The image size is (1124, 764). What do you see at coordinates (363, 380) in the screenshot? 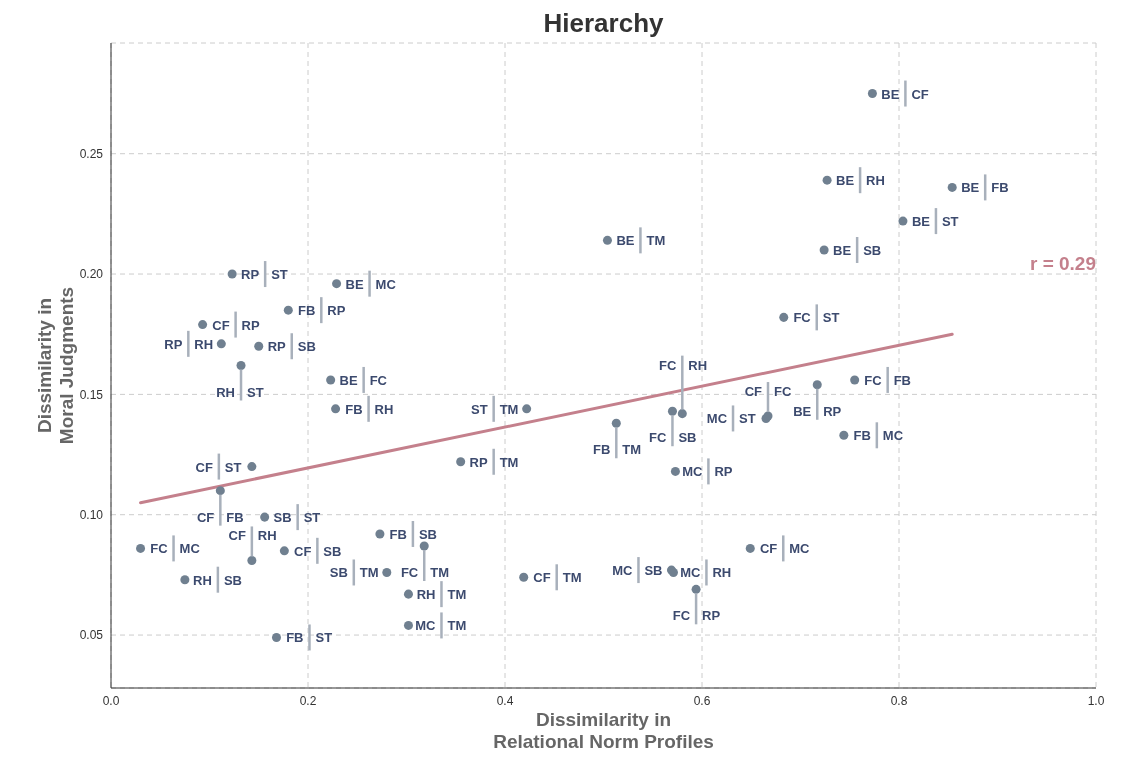
I see `annotation: BE FC` at bounding box center [363, 380].